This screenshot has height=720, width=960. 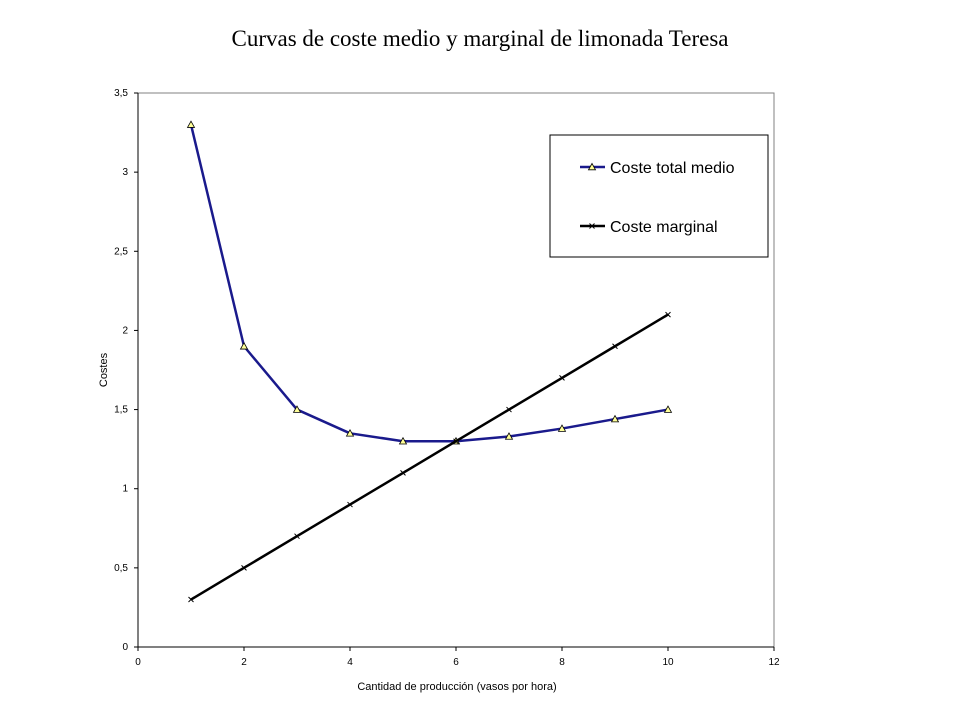 I want to click on y-tick-label: 0,5, so click(x=121, y=568).